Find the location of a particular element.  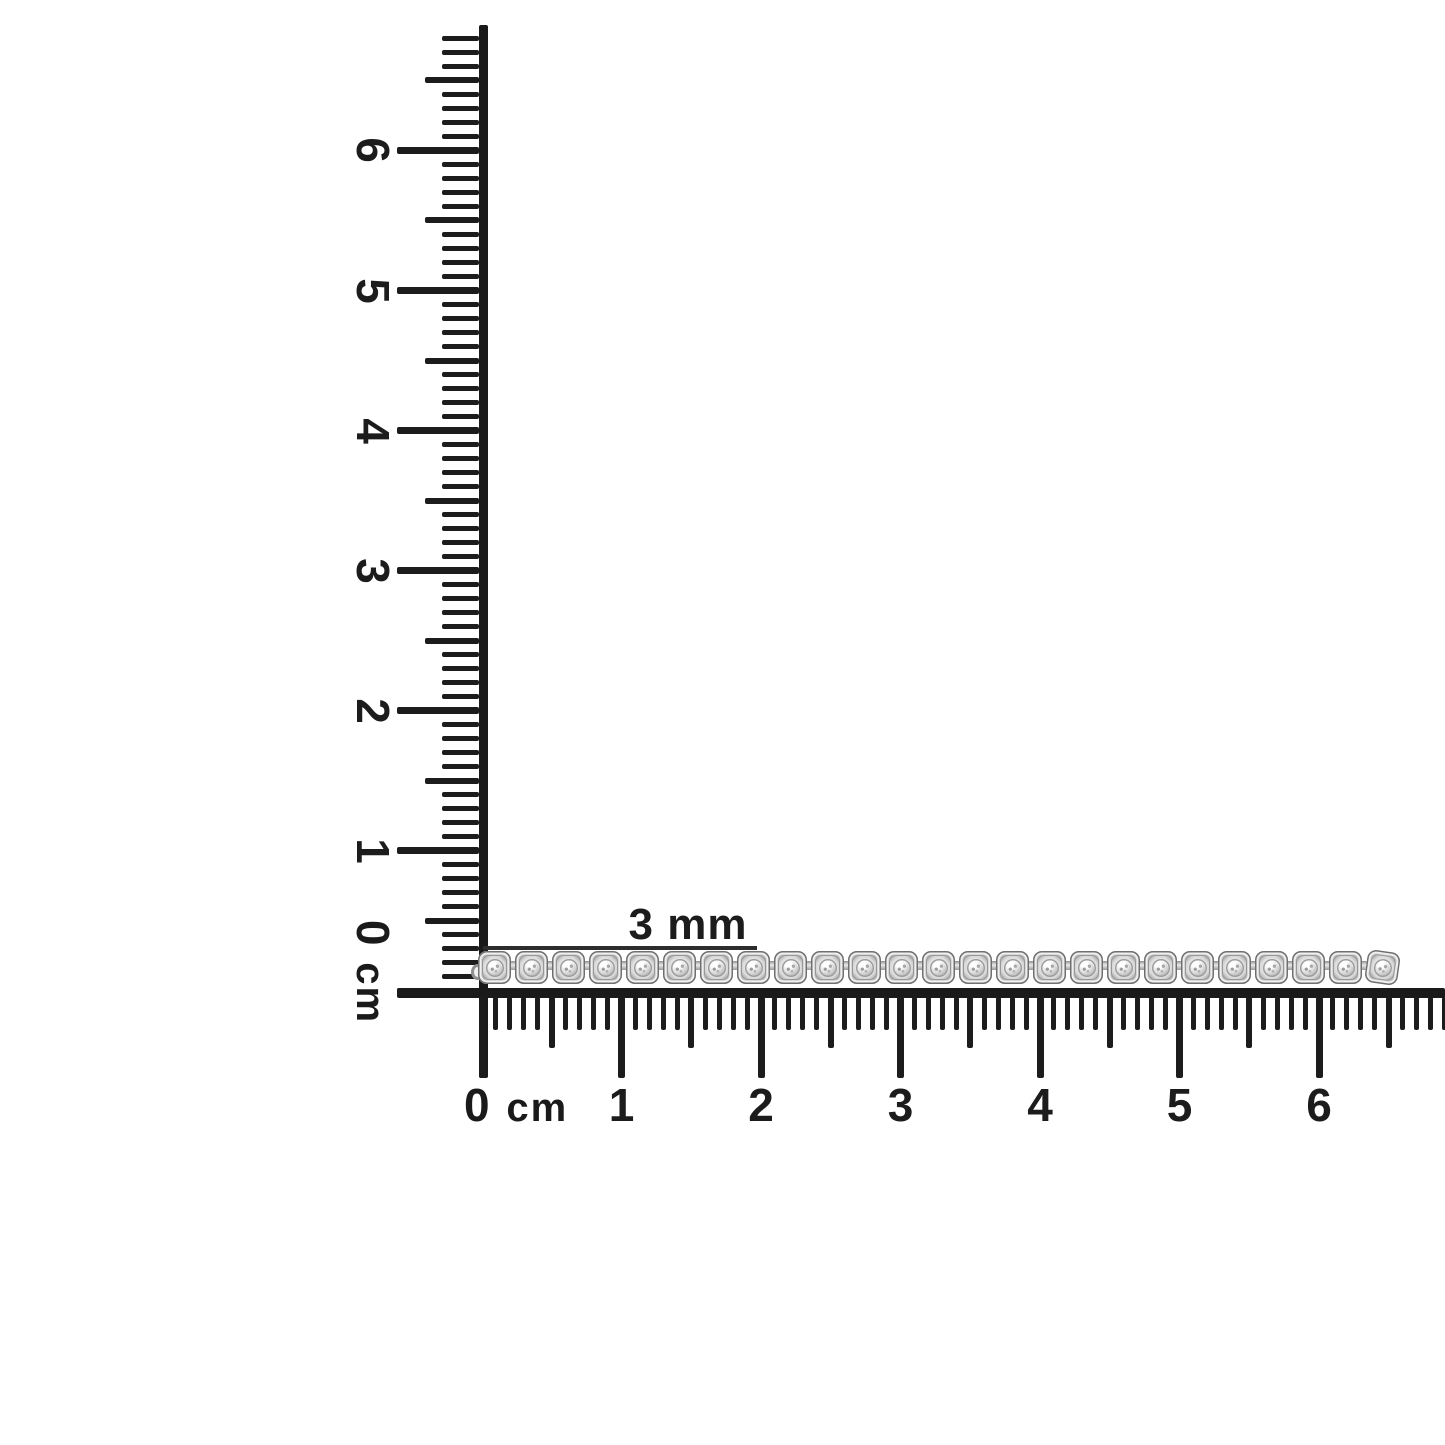

horizontal-ruler-number: 5 is located at coordinates (1179, 1105).